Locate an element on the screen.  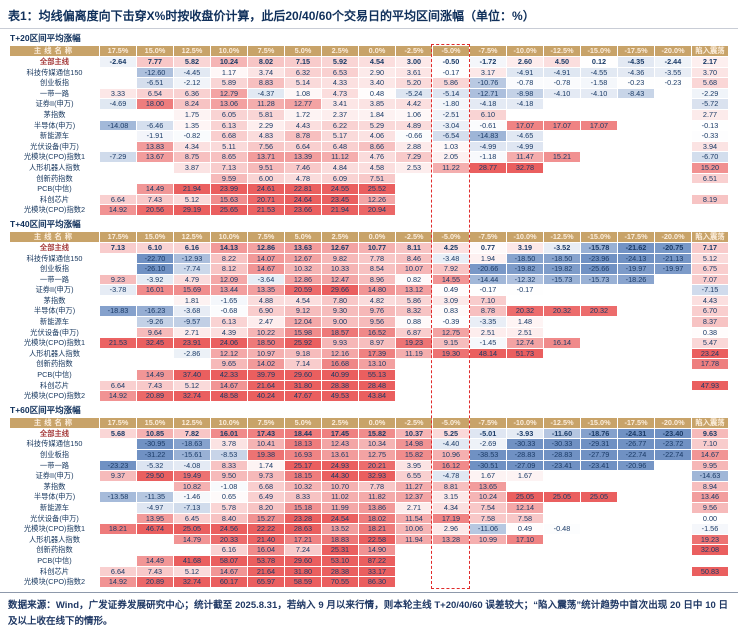
value-cell: 6.48 is located at coordinates (340, 146).